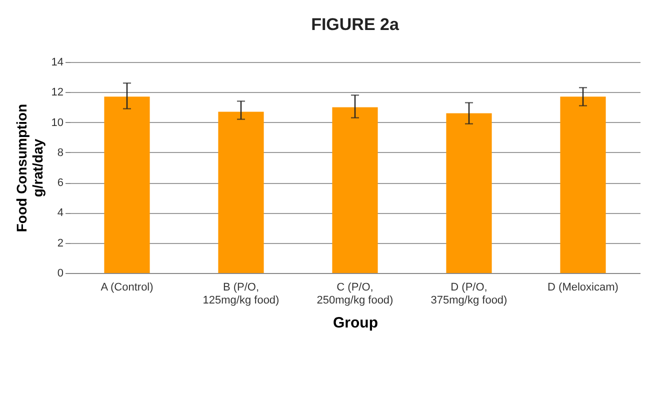 This screenshot has width=662, height=414. I want to click on y-axis-title: Food Consumption g/rat/day, so click(29, 168).